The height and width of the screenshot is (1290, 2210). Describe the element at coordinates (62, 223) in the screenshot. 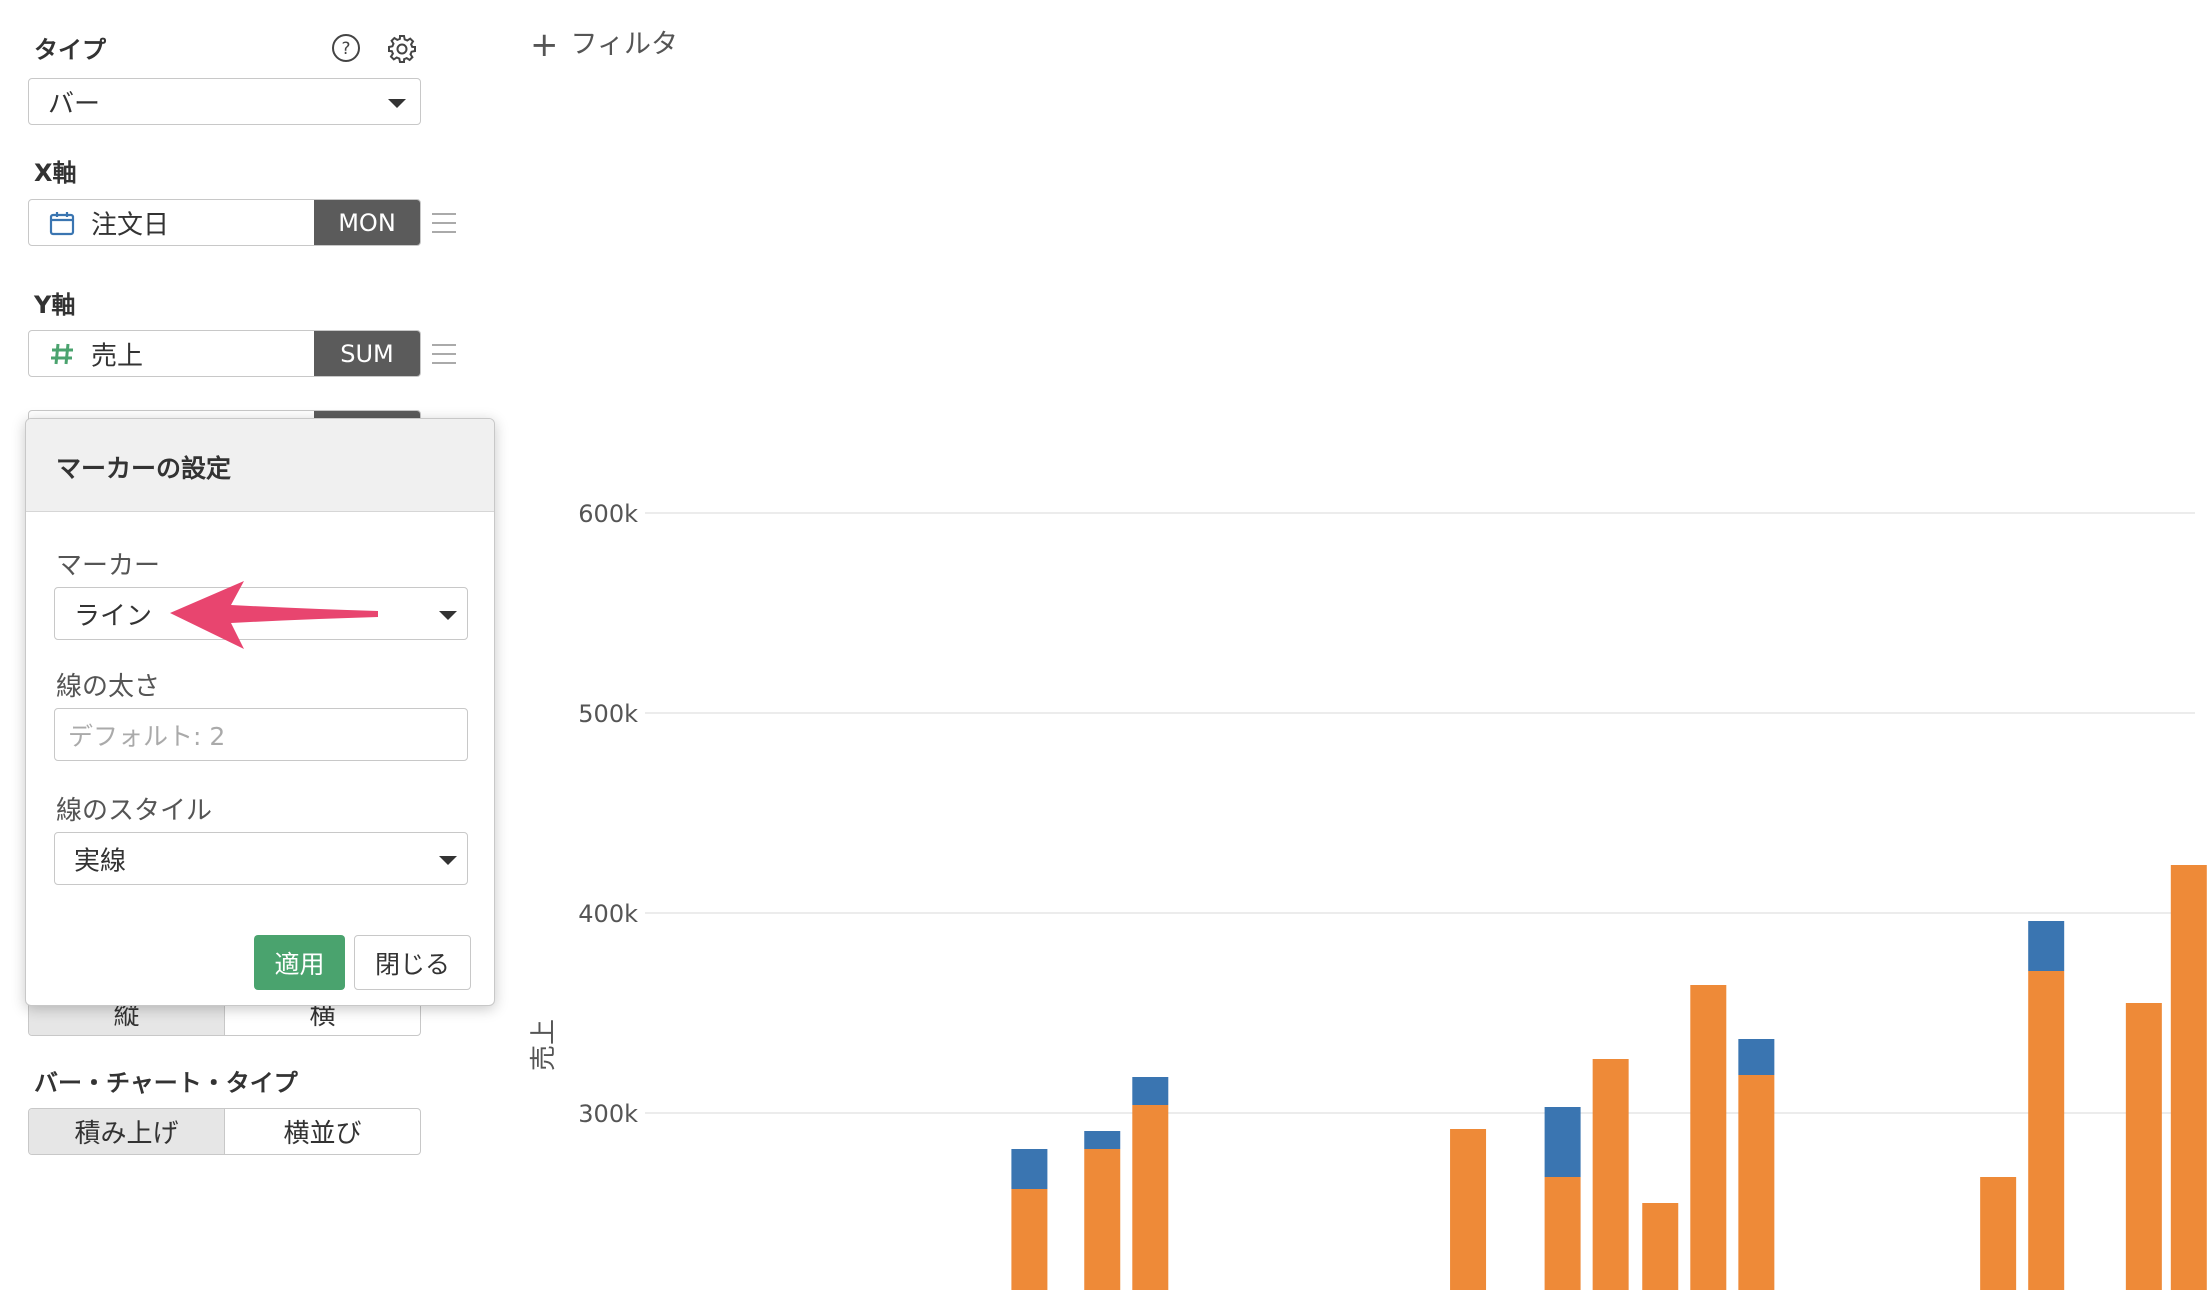

I see `calendar-icon` at that location.